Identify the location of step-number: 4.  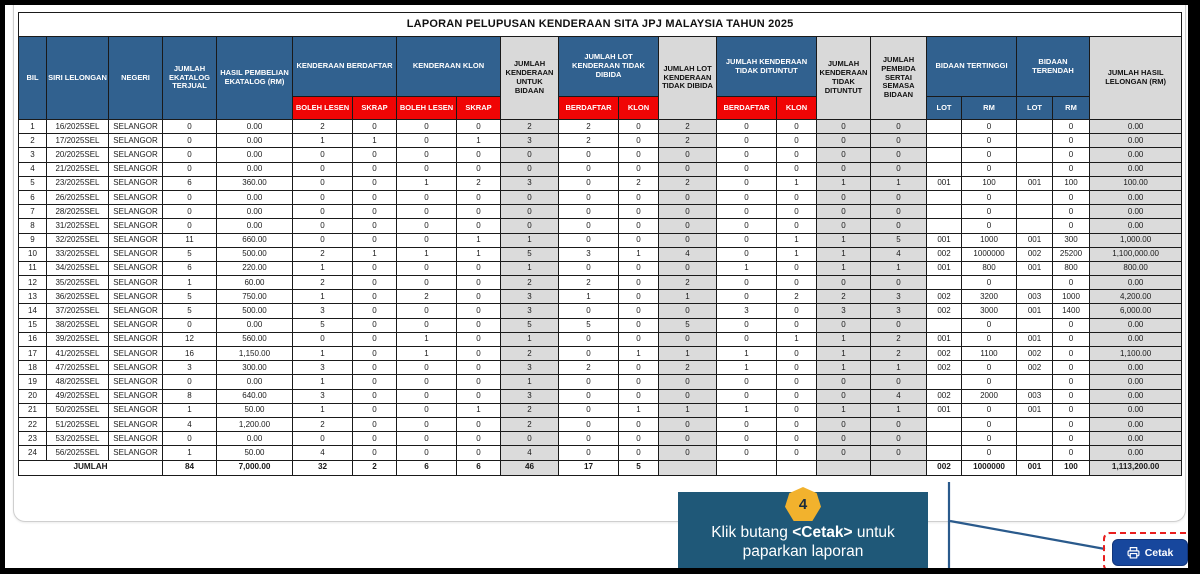
(803, 504).